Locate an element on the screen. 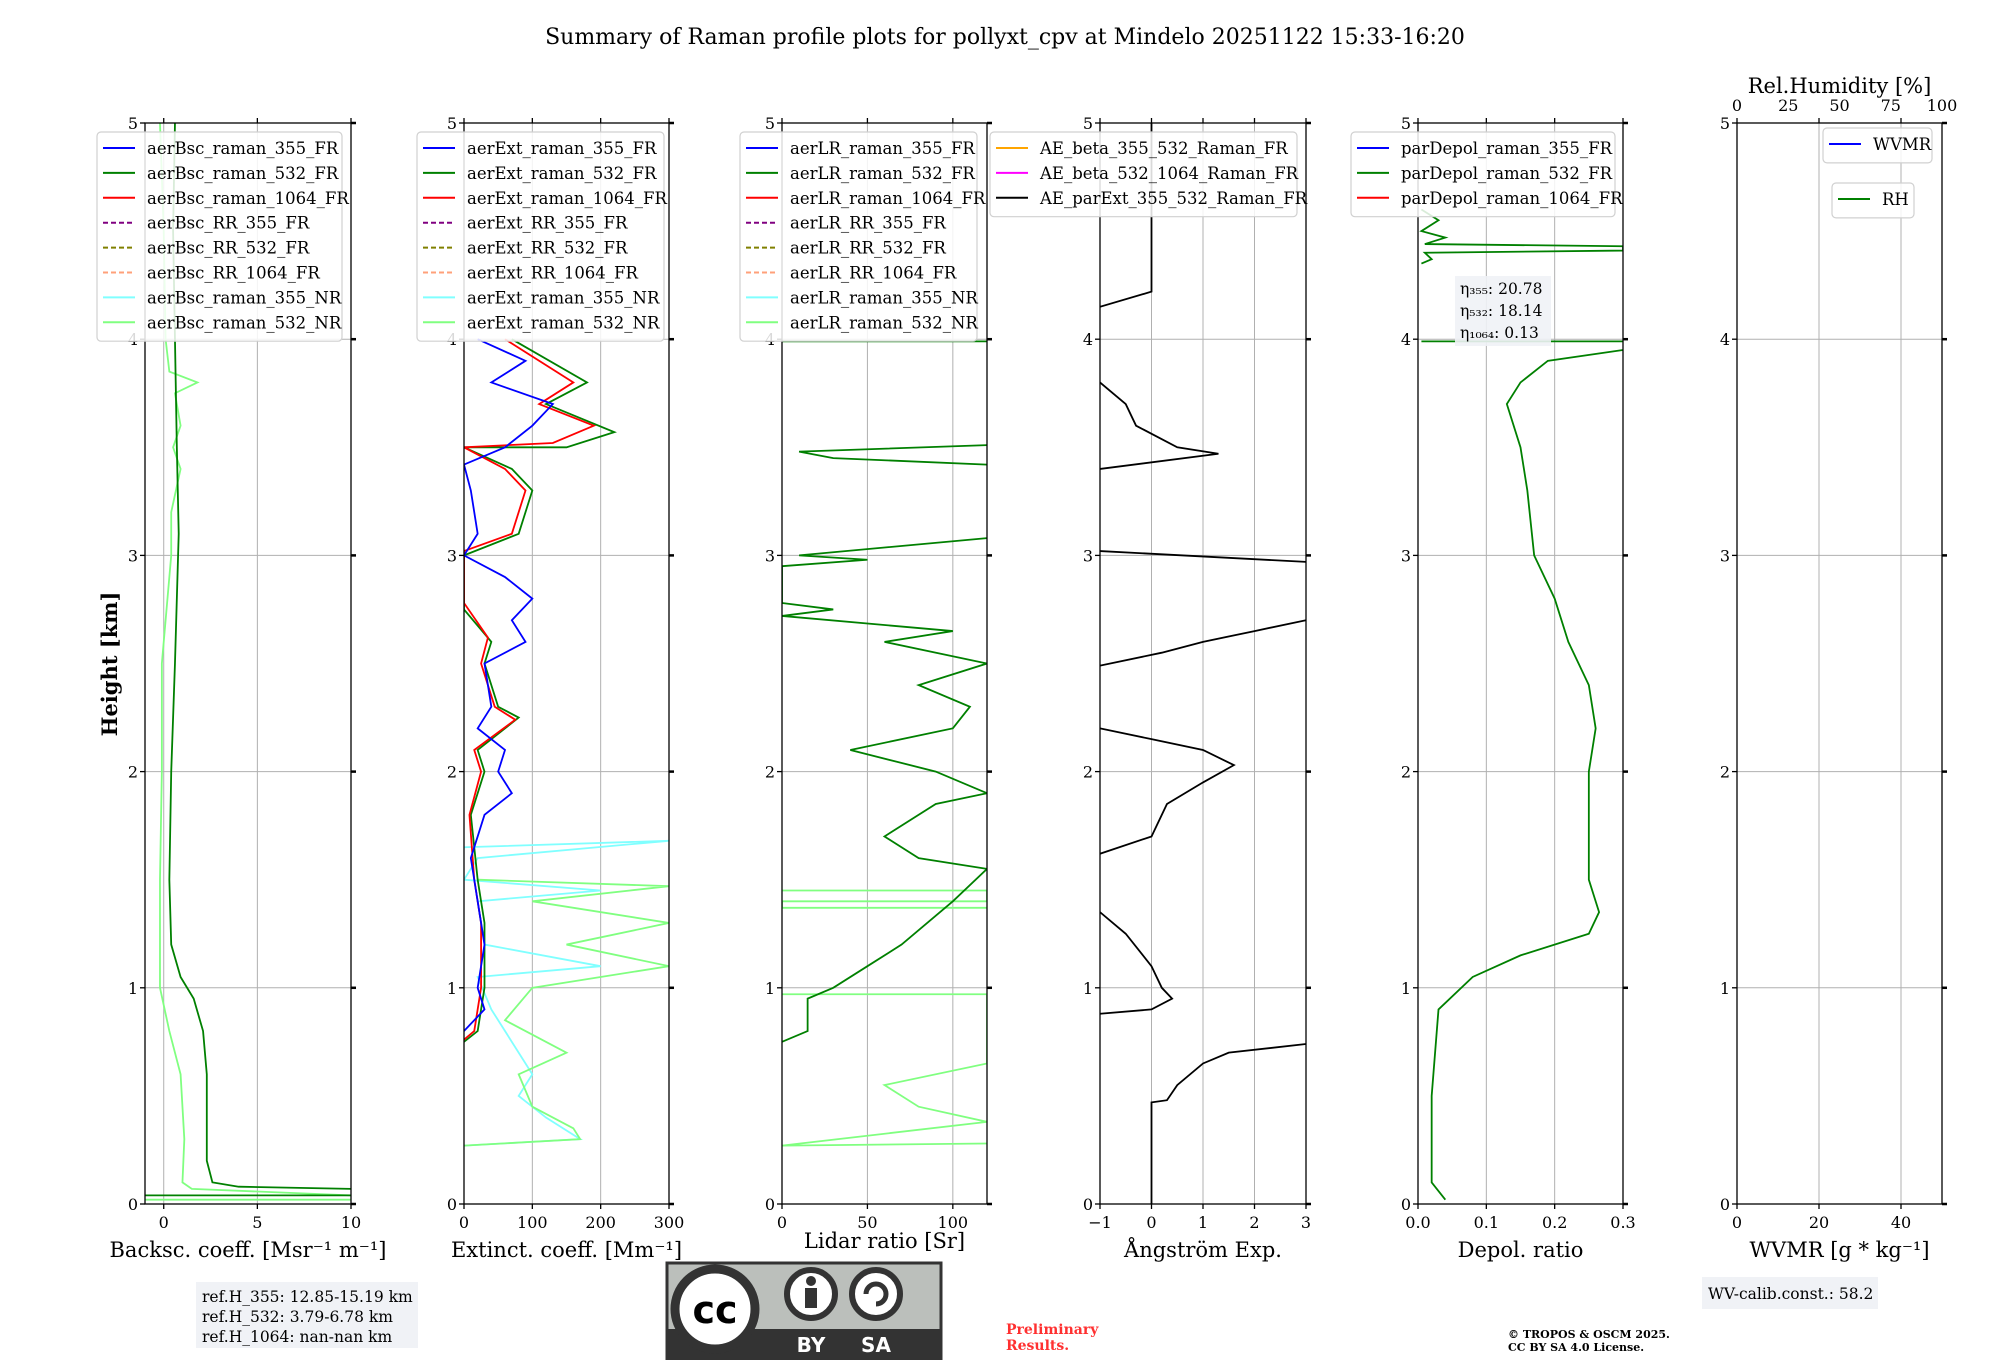 The width and height of the screenshot is (2000, 1360). legend-entry: aerLR_raman_355_FR is located at coordinates (882, 148).